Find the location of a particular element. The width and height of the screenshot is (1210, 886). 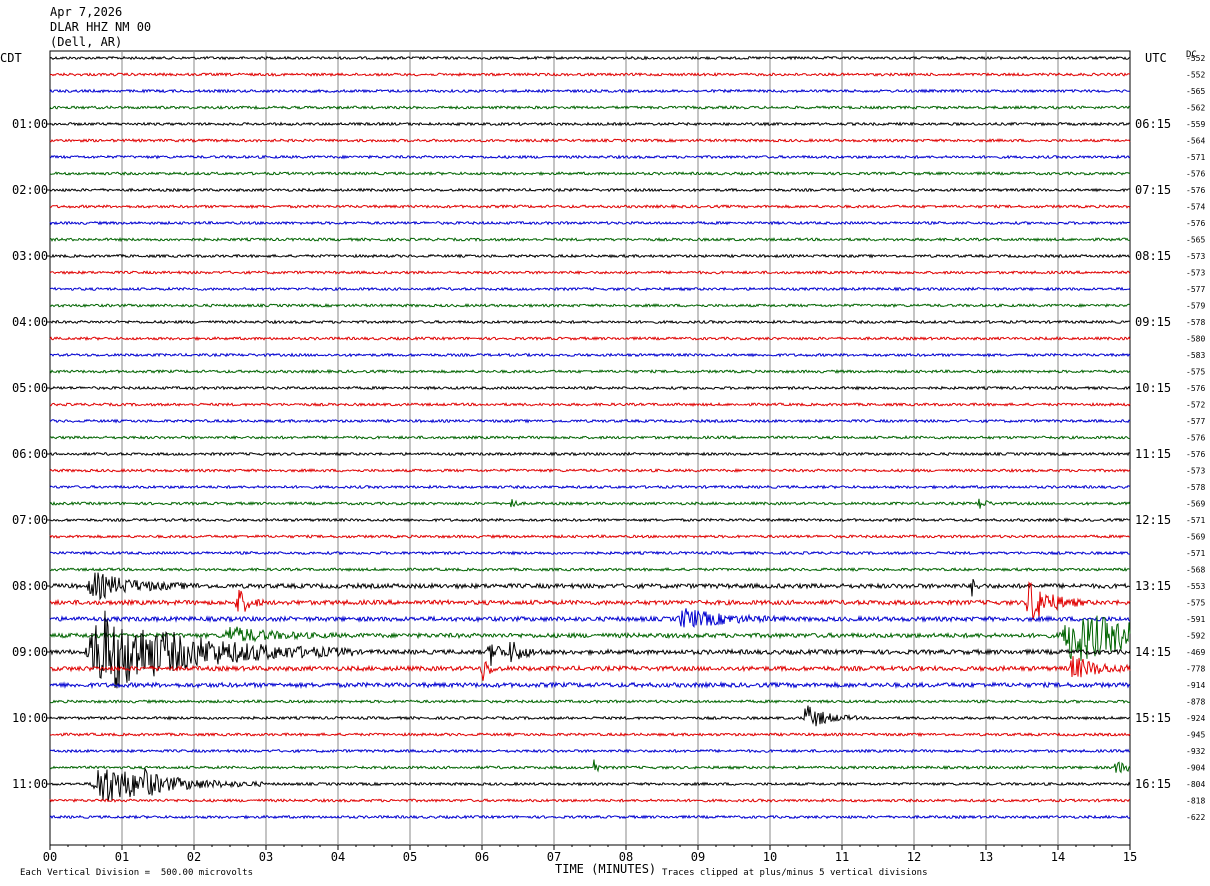

right-hour-label: 06:15 is located at coordinates (1153, 124).